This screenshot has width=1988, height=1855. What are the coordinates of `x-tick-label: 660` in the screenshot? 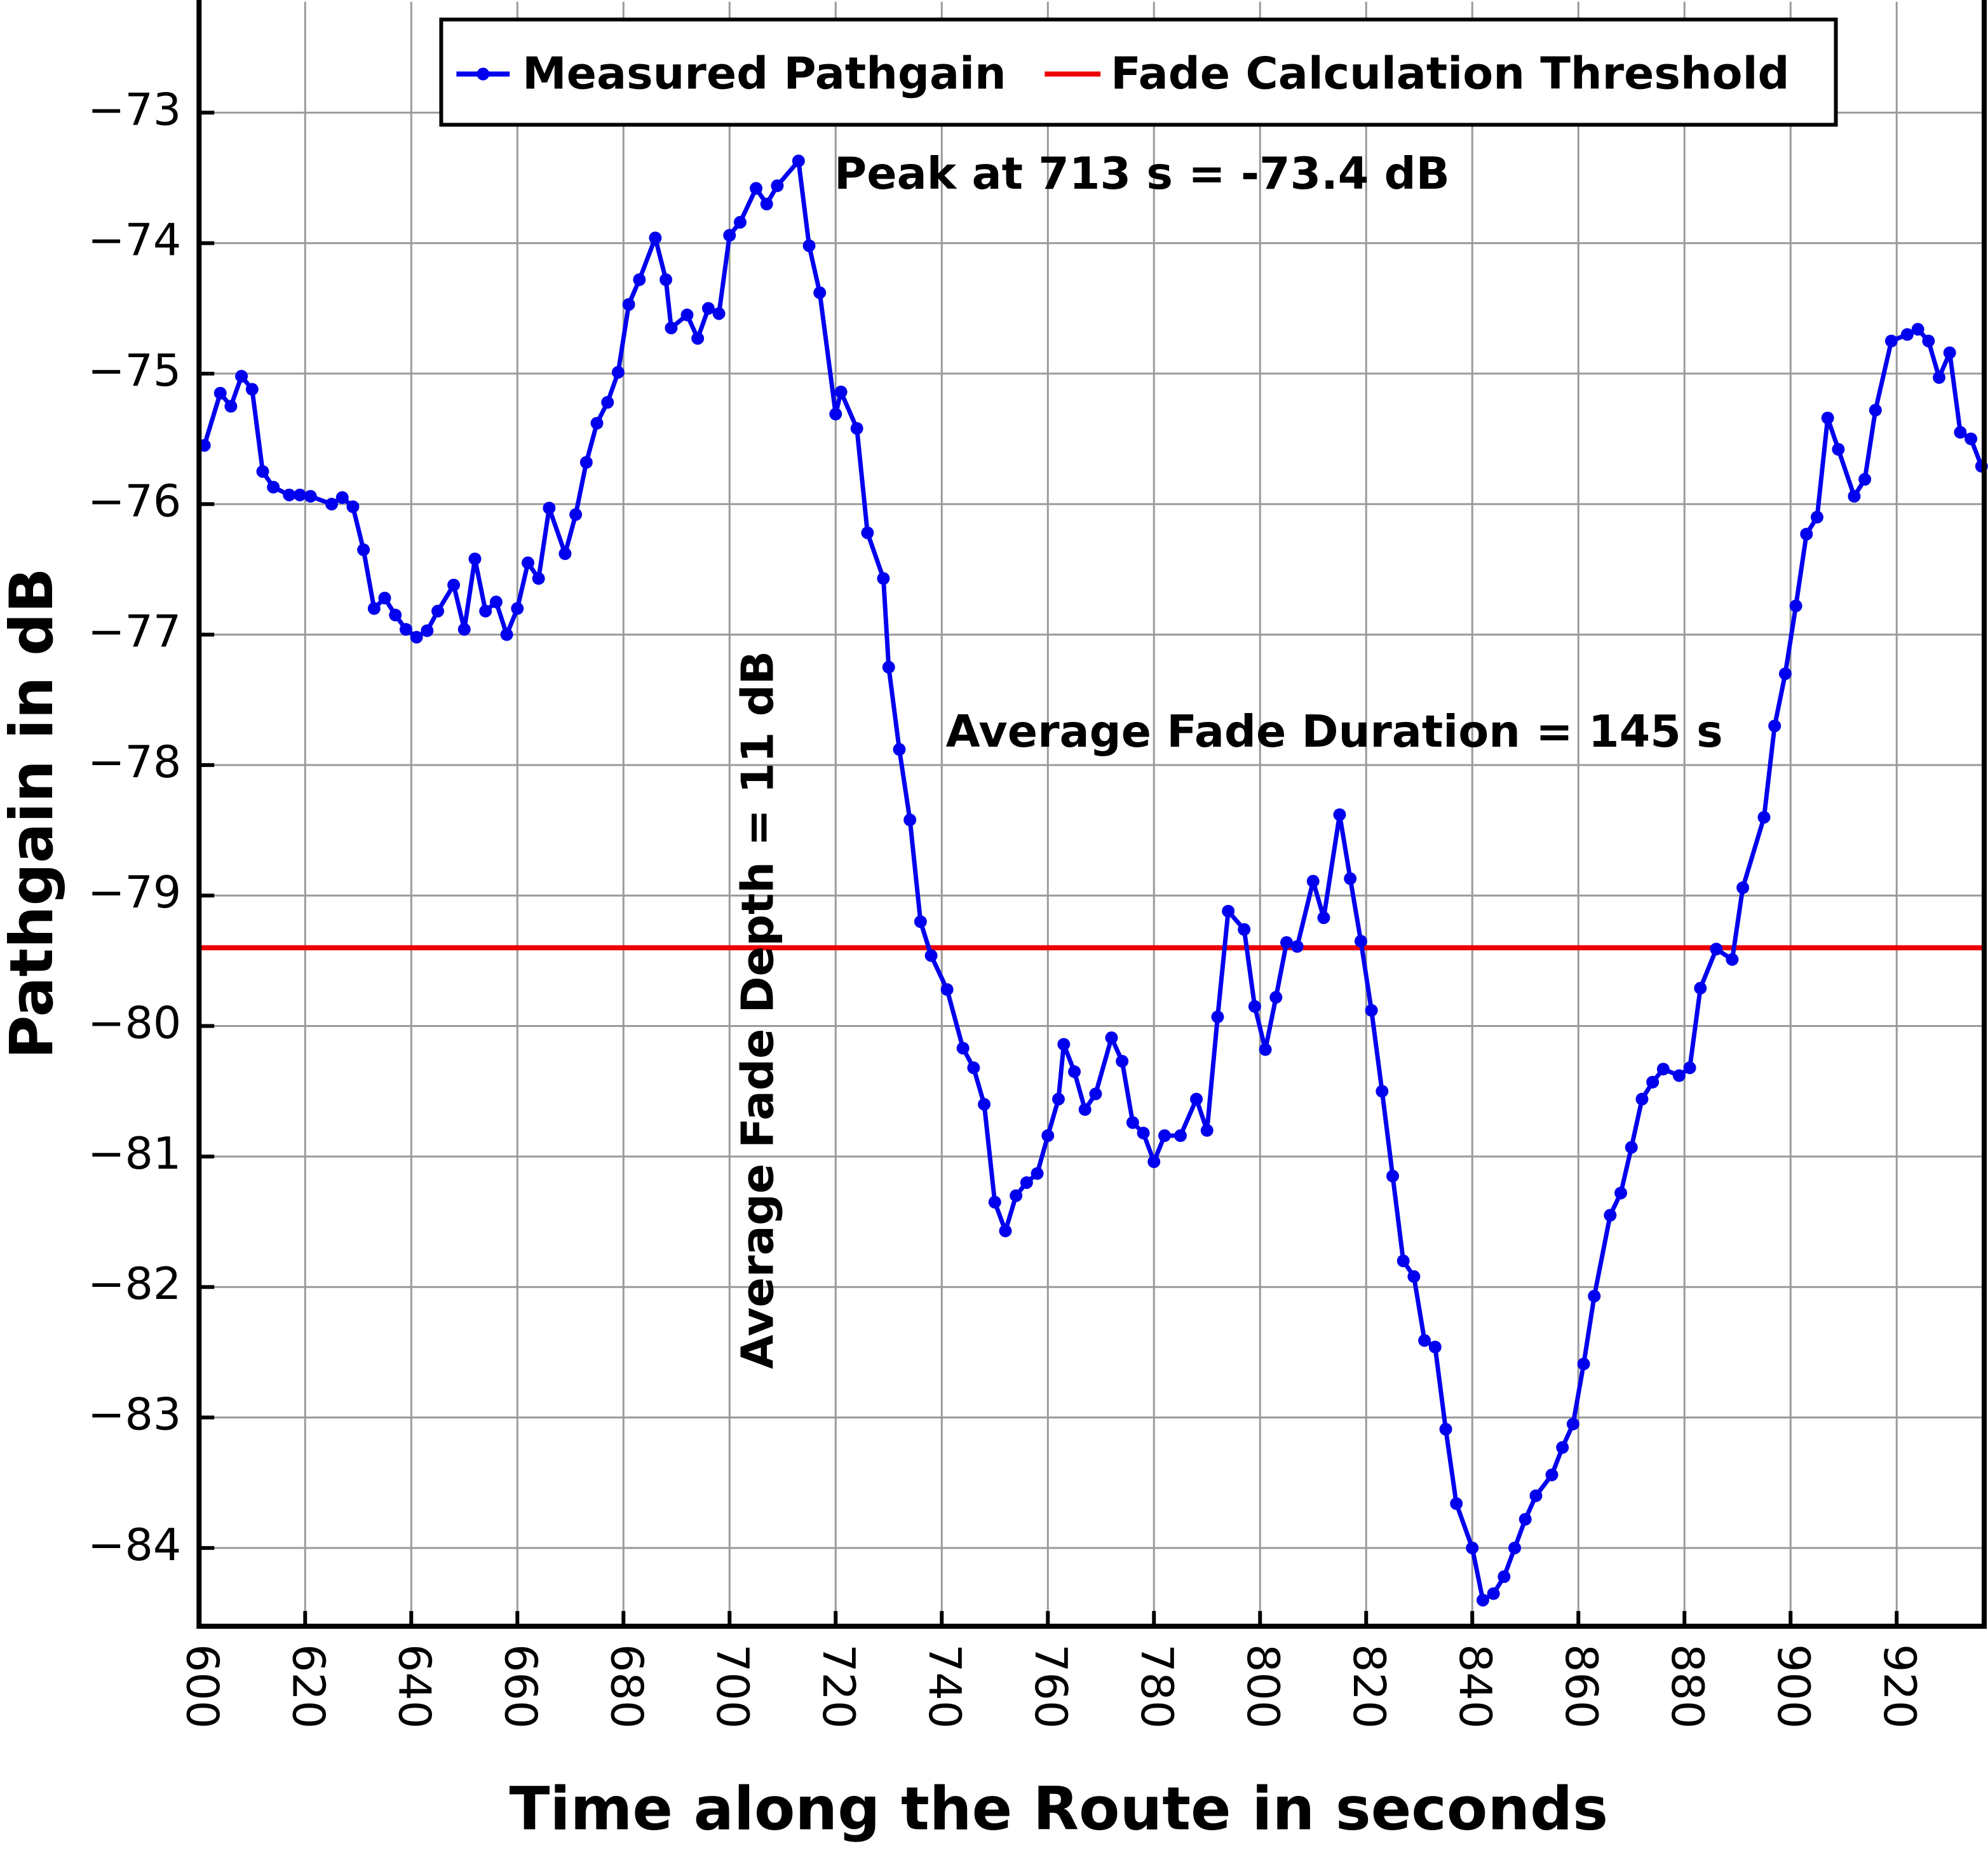 It's located at (520, 1687).